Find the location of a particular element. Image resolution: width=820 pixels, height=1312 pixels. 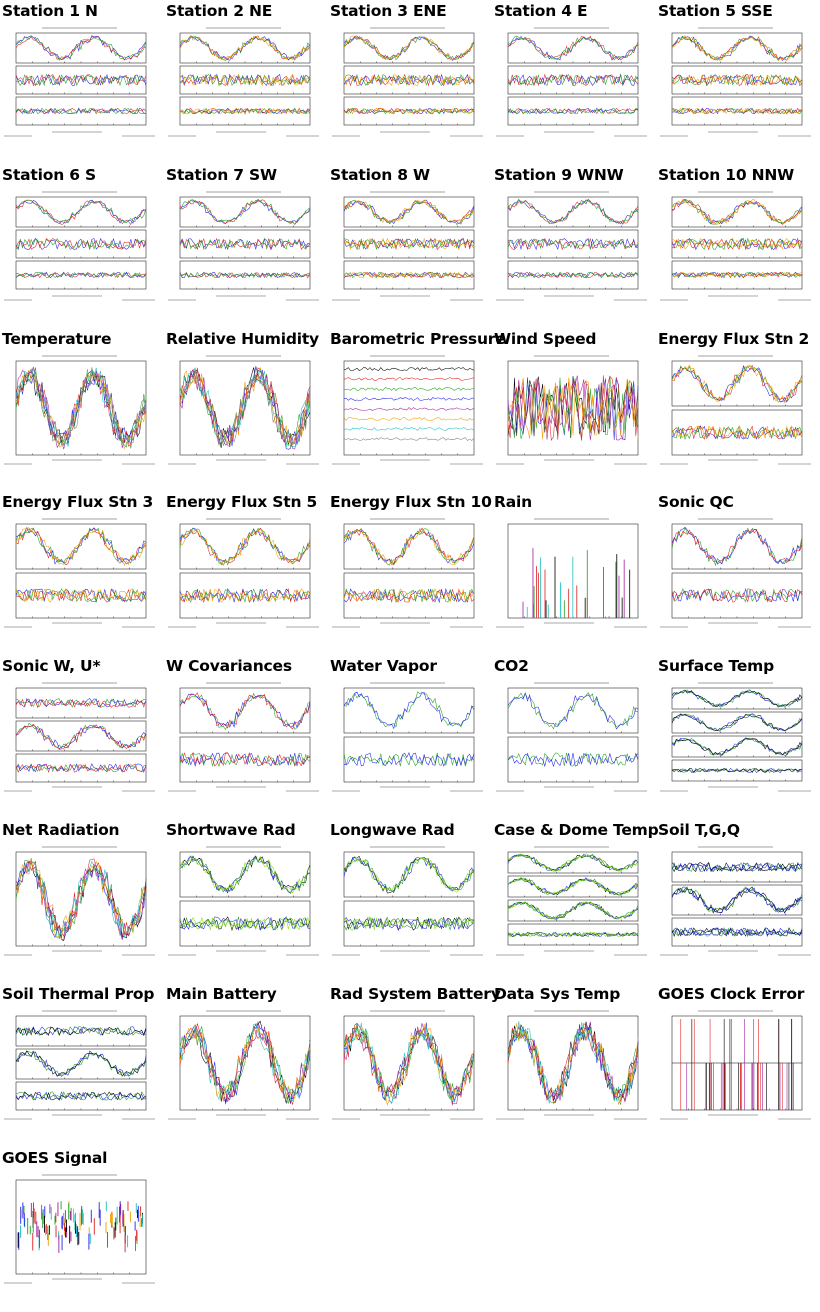

plot-title-link: CO2 is located at coordinates (511, 666).